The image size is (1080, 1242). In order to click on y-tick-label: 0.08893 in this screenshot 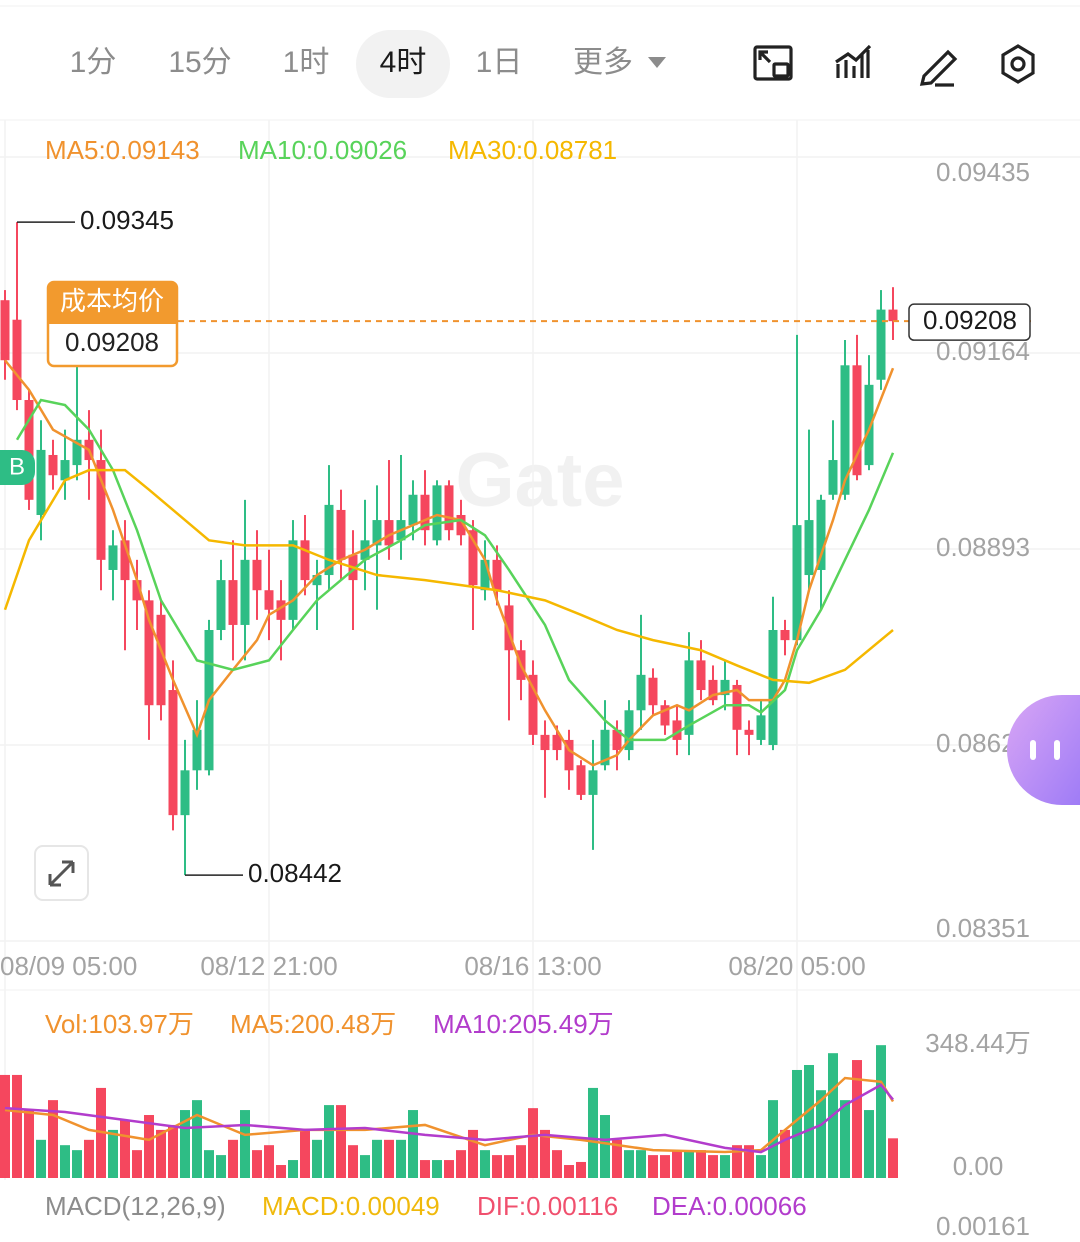, I will do `click(983, 547)`.